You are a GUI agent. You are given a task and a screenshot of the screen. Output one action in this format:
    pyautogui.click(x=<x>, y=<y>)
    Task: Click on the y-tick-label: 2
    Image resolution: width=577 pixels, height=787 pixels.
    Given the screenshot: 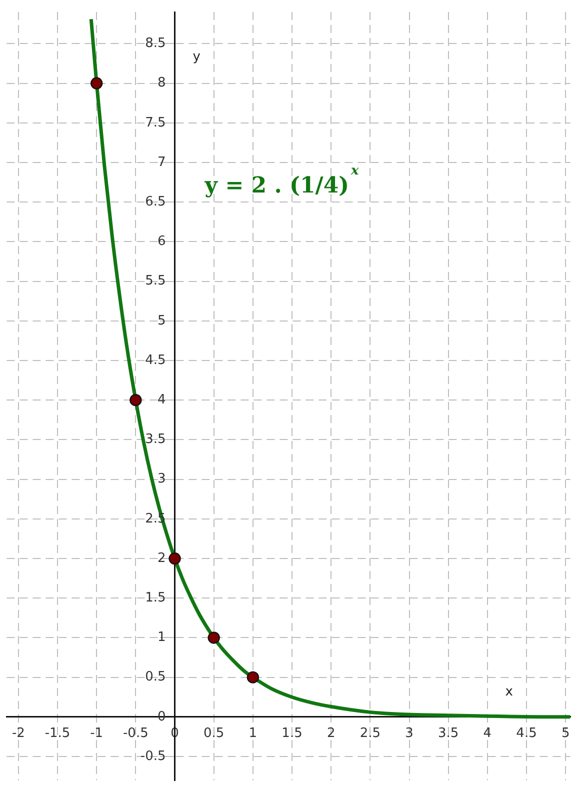 What is the action you would take?
    pyautogui.click(x=161, y=558)
    